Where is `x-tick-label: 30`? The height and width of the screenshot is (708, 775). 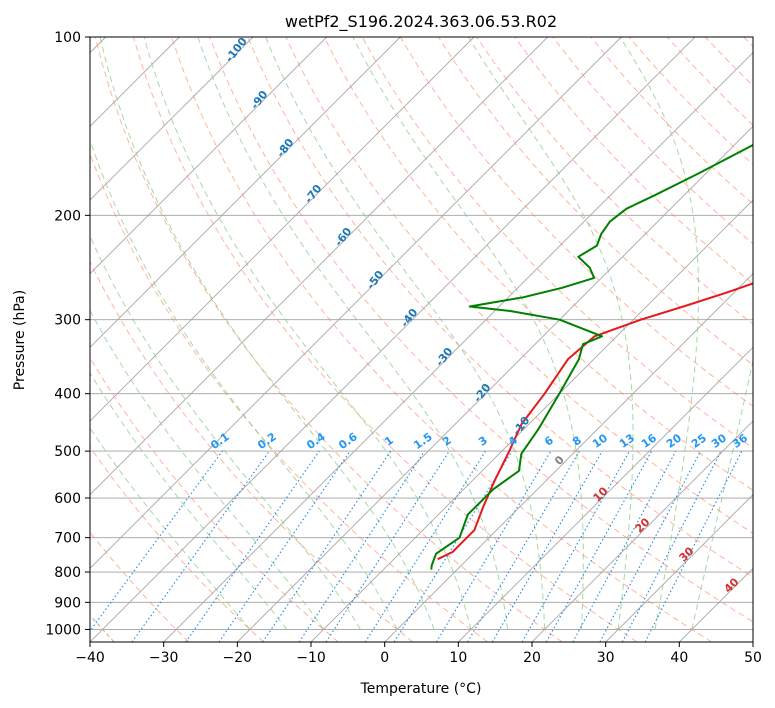 x-tick-label: 30 is located at coordinates (606, 658).